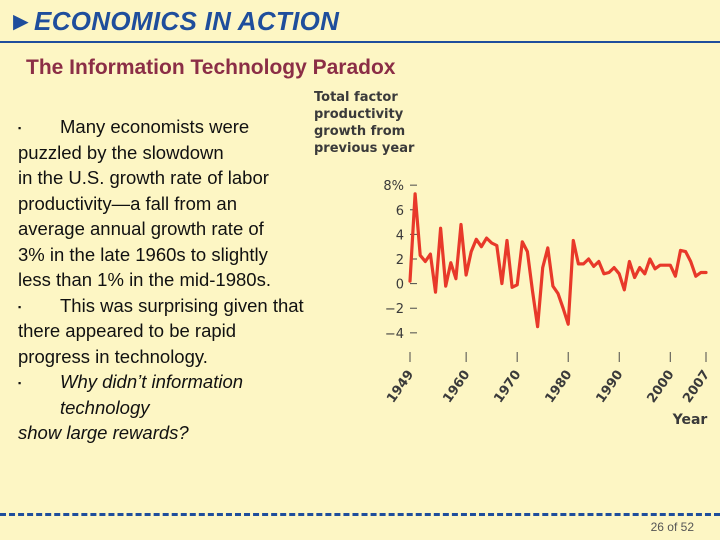 The width and height of the screenshot is (720, 540). What do you see at coordinates (364, 148) in the screenshot?
I see `chart-title-line: previous year` at bounding box center [364, 148].